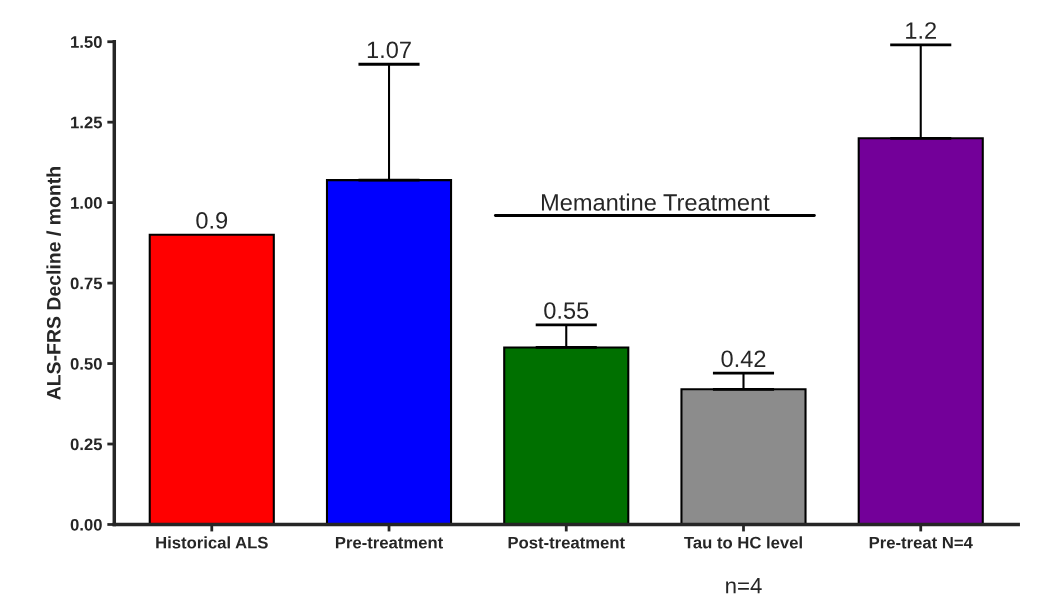  Describe the element at coordinates (921, 30) in the screenshot. I see `annotation: 1.2` at that location.